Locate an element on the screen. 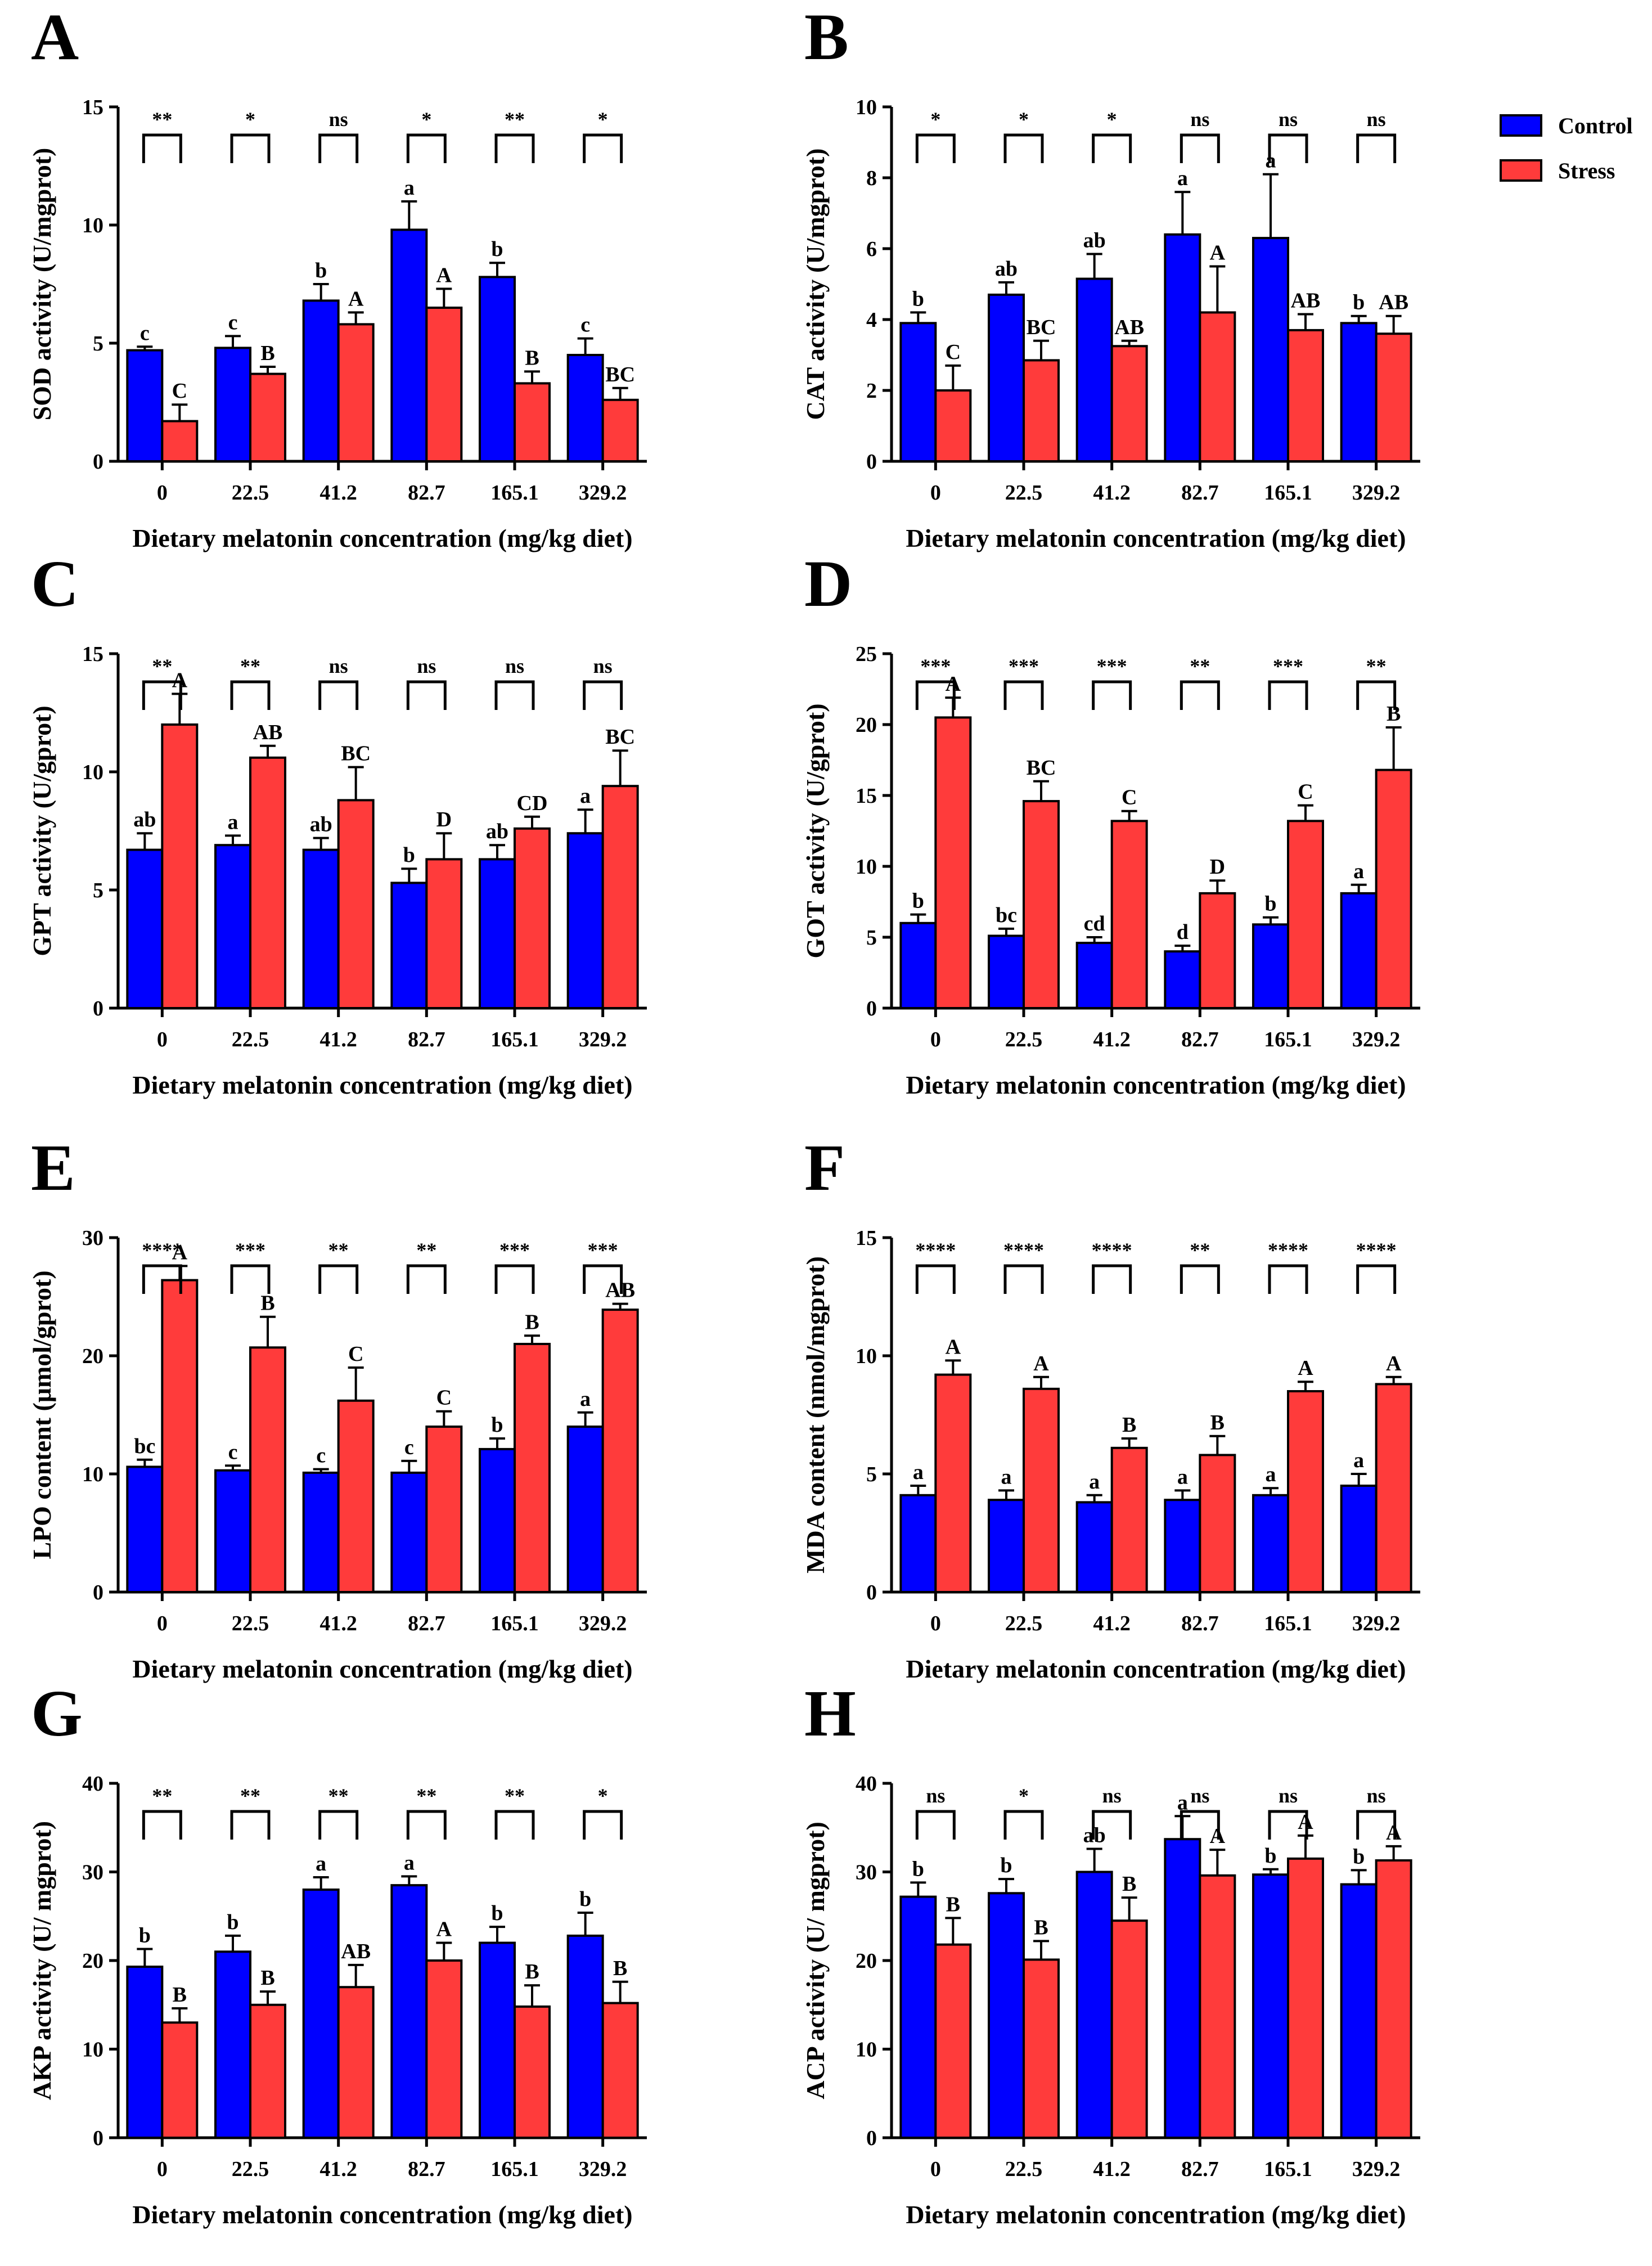 The image size is (1652, 2266). panel-letter: E is located at coordinates (53, 1167).